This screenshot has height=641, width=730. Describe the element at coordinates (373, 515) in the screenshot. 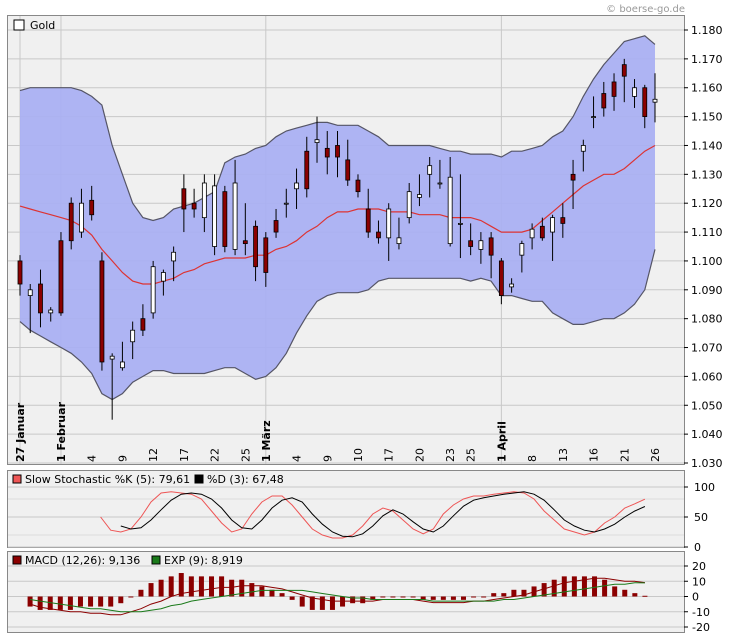

I see `stochastic-k-line` at that location.